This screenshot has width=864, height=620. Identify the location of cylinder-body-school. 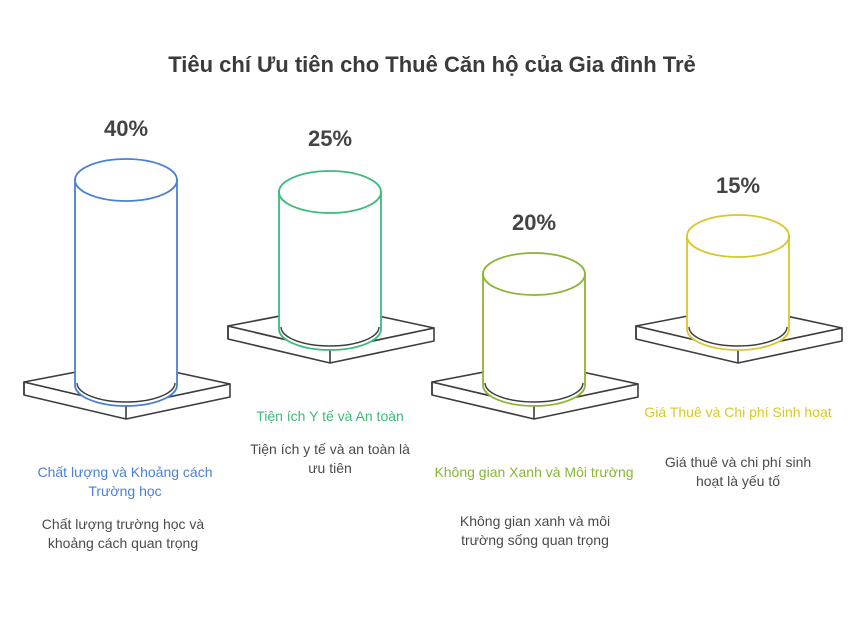
(126, 293).